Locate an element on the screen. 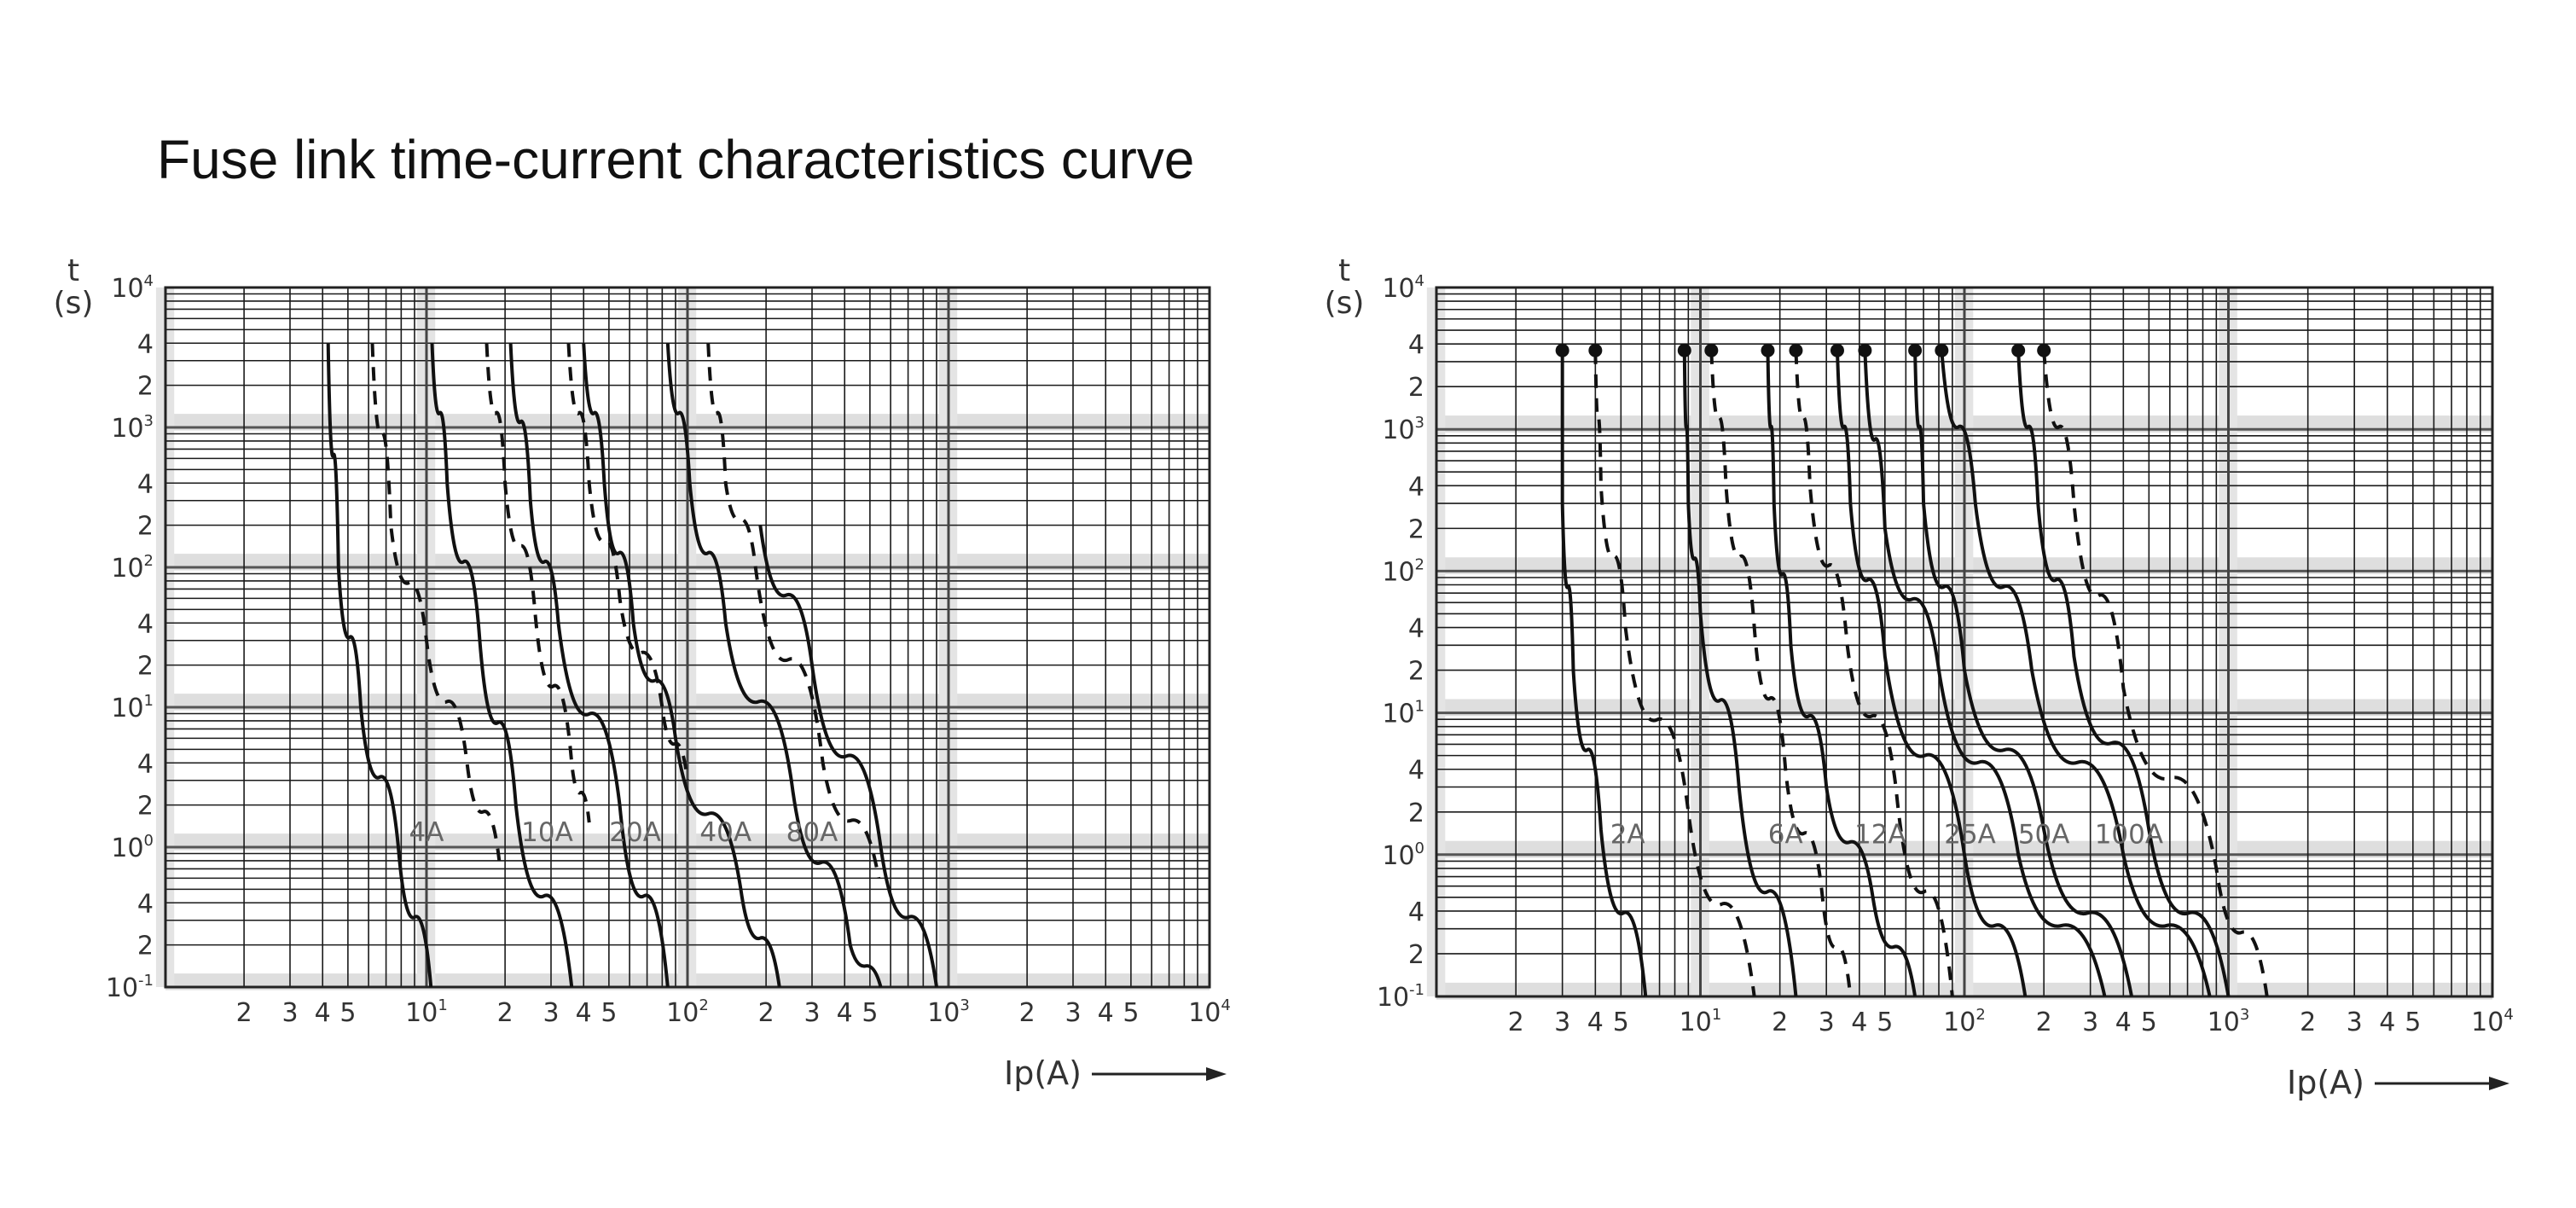  y-tick-label: 10³ is located at coordinates (132, 428).